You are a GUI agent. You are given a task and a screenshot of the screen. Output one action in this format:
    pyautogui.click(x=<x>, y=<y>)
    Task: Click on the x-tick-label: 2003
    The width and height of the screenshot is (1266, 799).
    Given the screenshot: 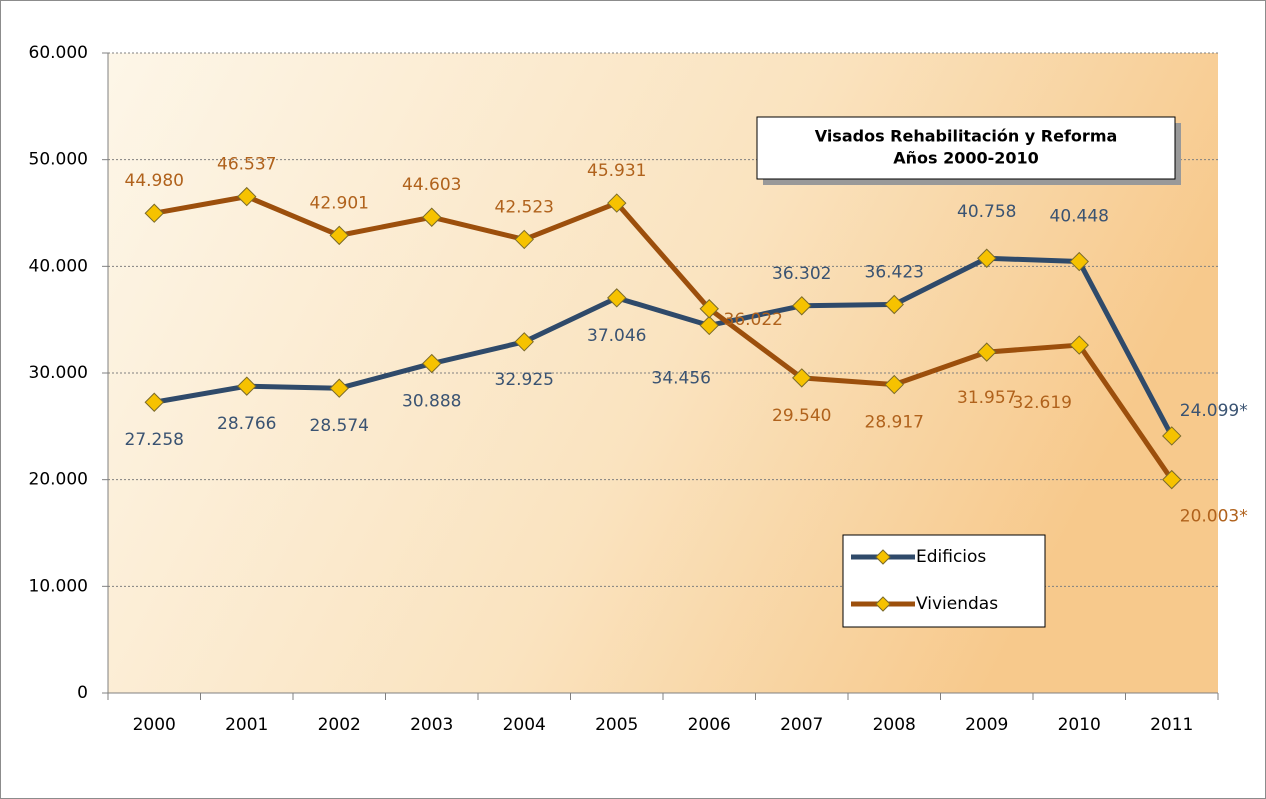 What is the action you would take?
    pyautogui.click(x=431, y=725)
    